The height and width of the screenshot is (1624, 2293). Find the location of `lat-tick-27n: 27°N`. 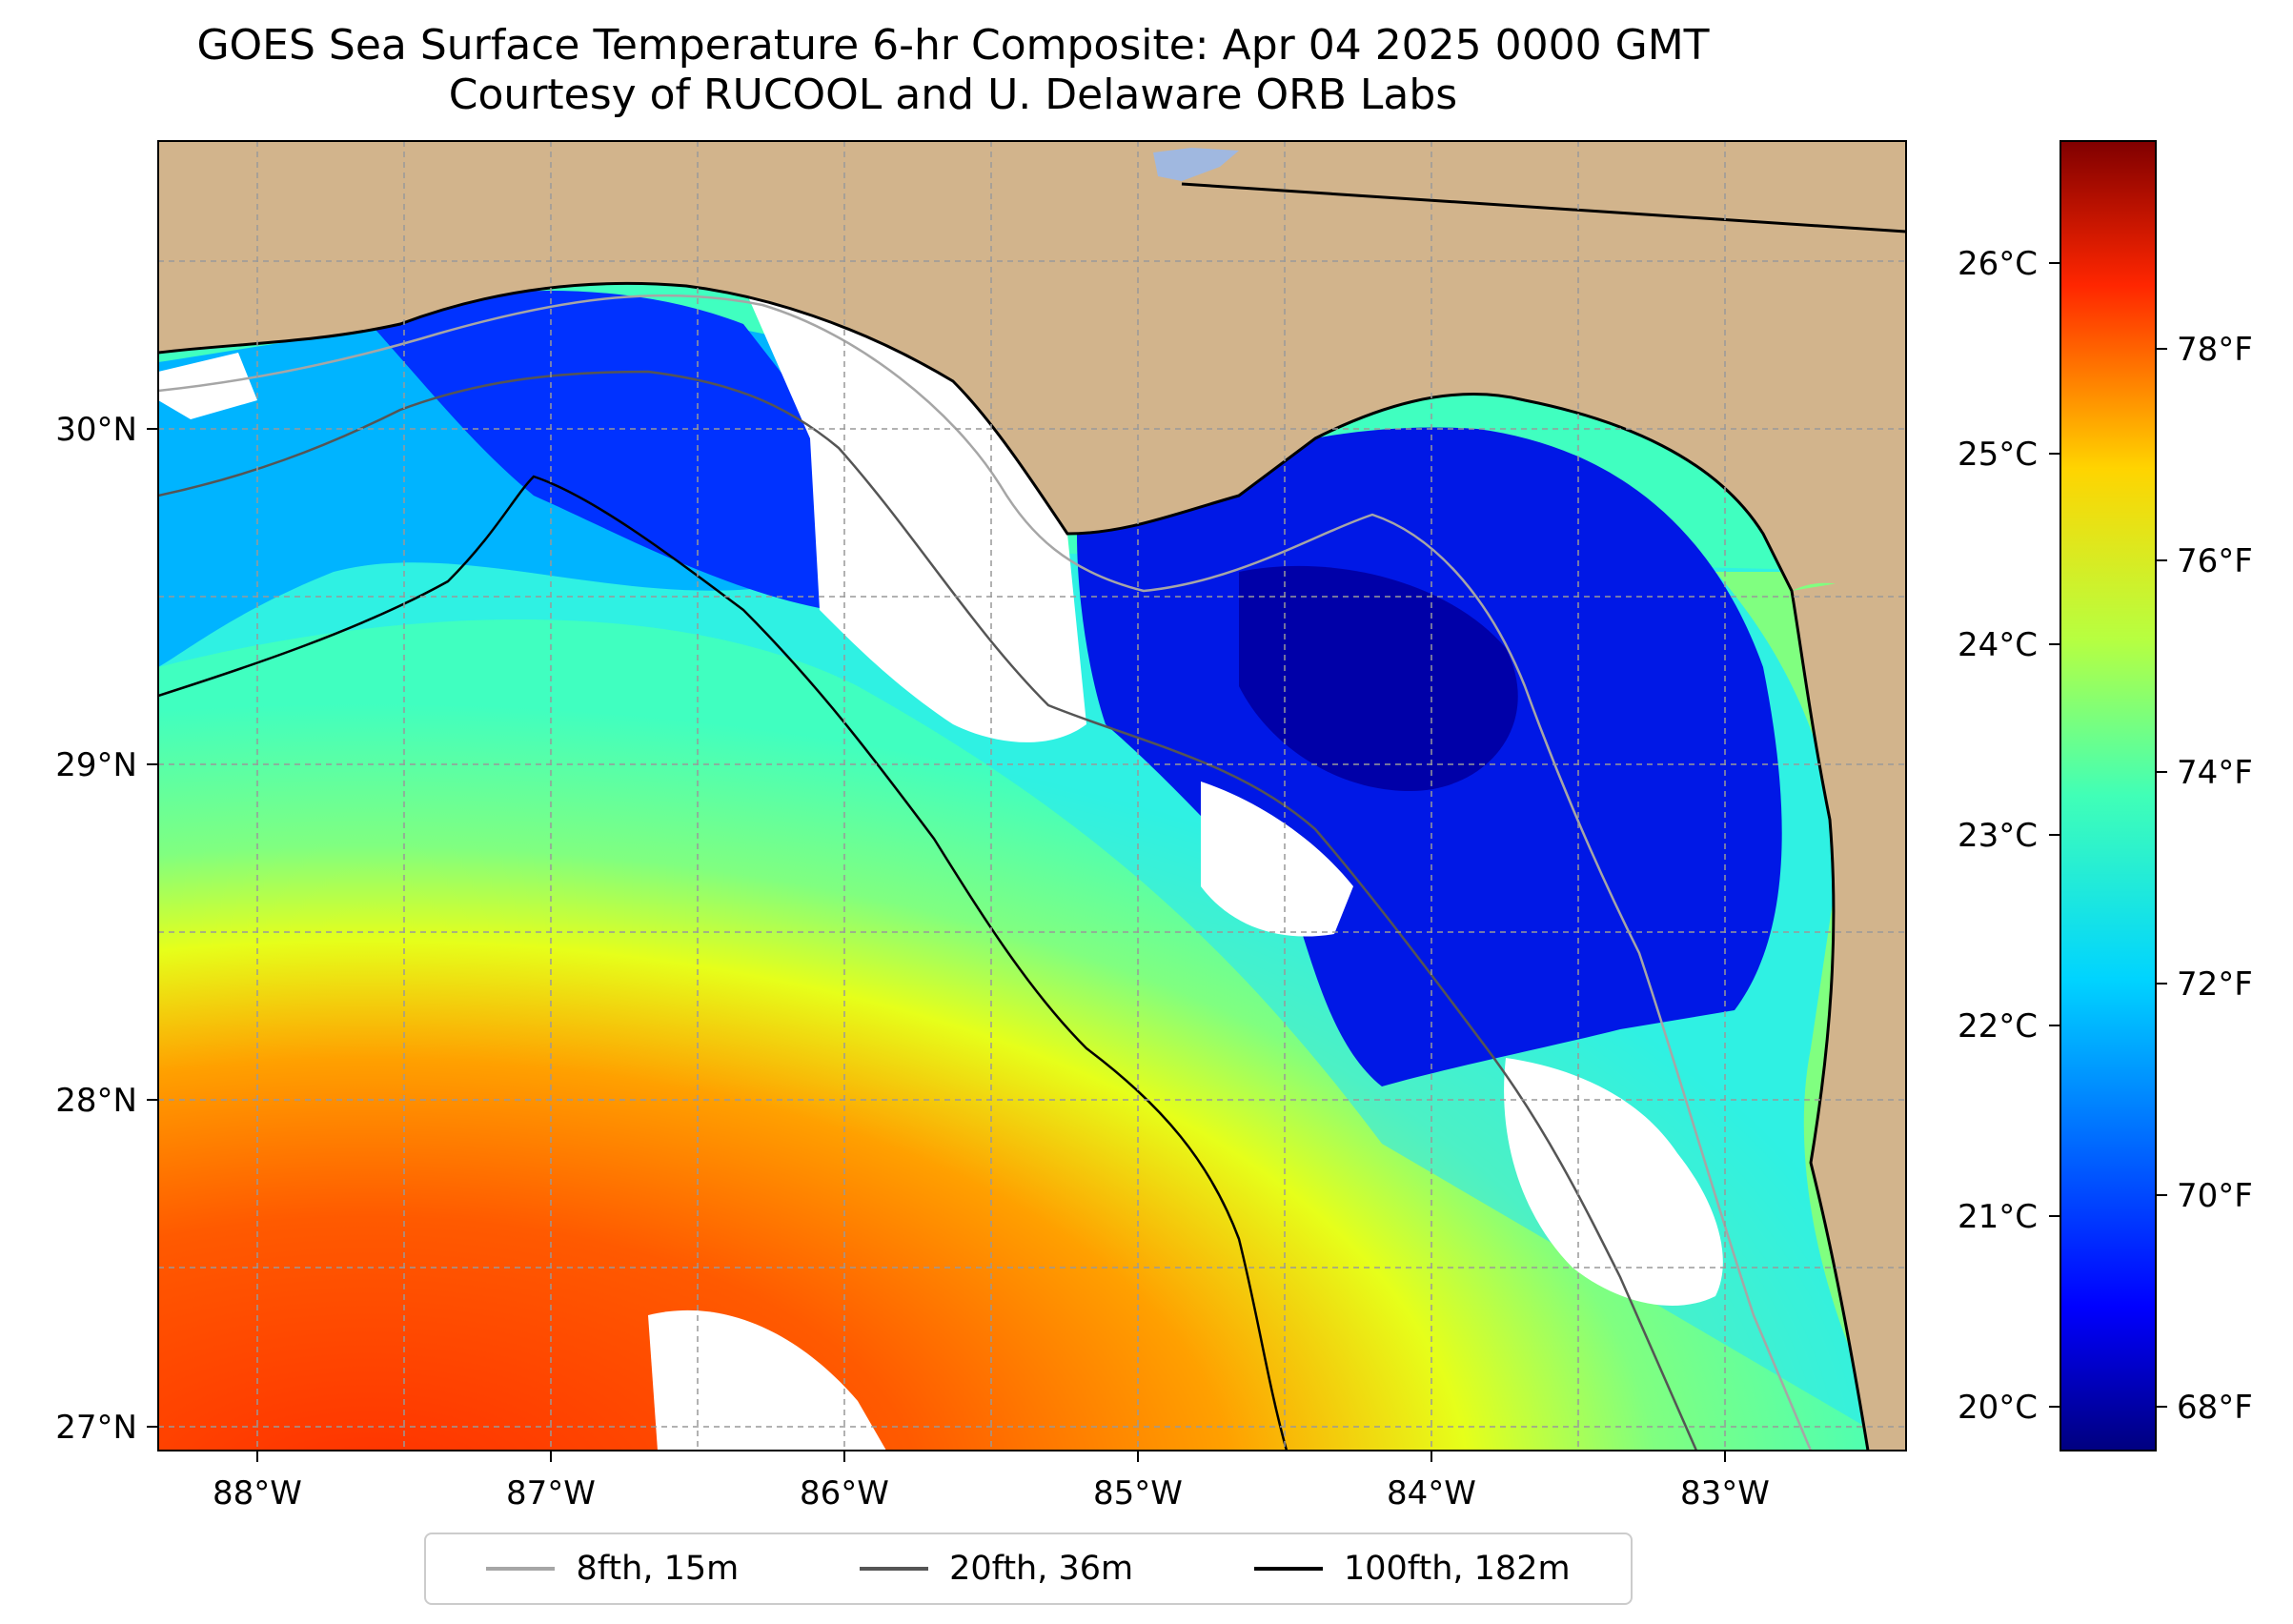

lat-tick-27n: 27°N is located at coordinates (96, 1428).